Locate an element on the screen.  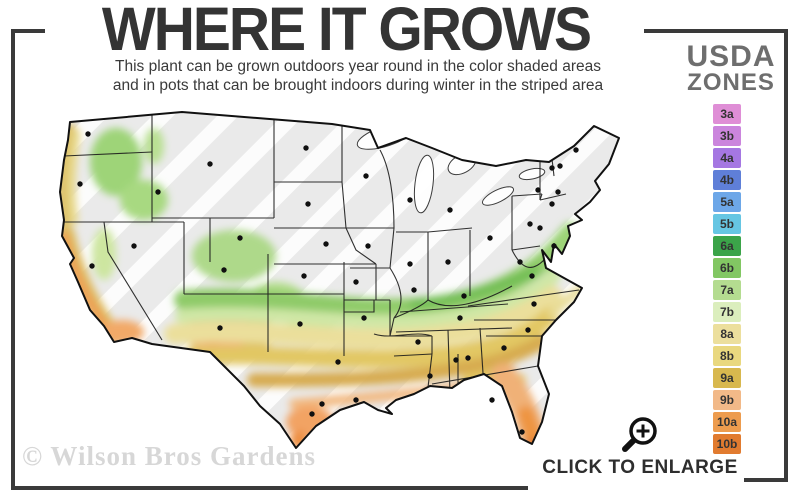
legend-zone-5a: 5a is located at coordinates (727, 202).